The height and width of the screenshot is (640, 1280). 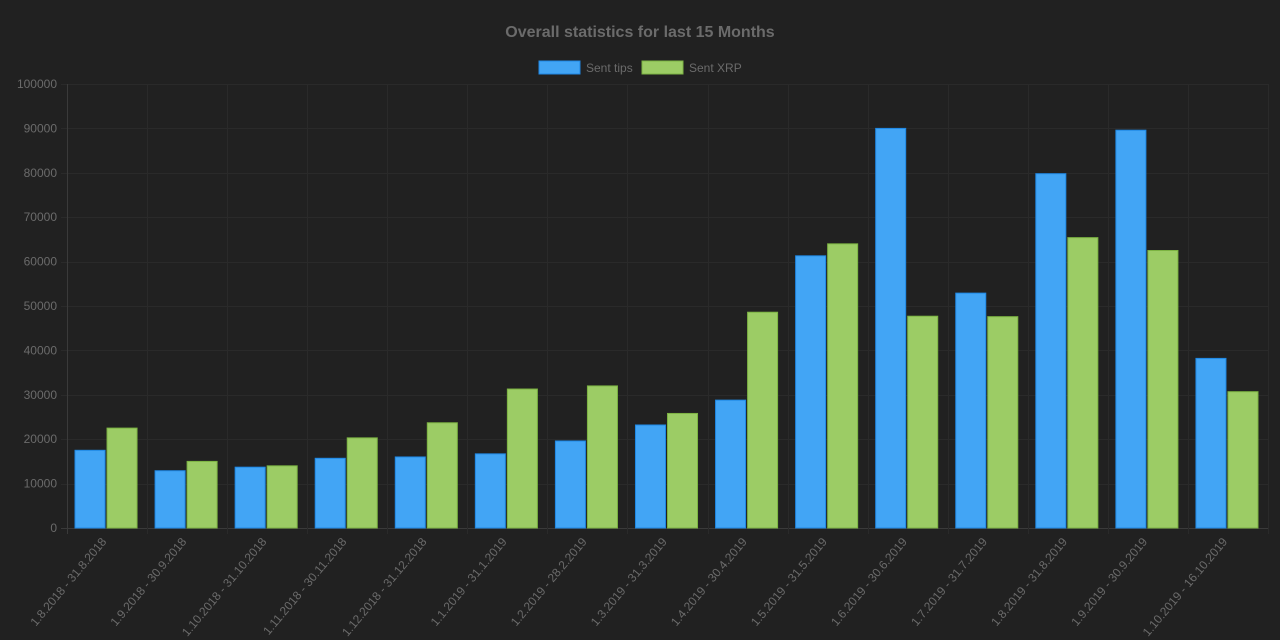 I want to click on x-tick-label: 1.3.2019 - 31.3.2019, so click(x=629, y=582).